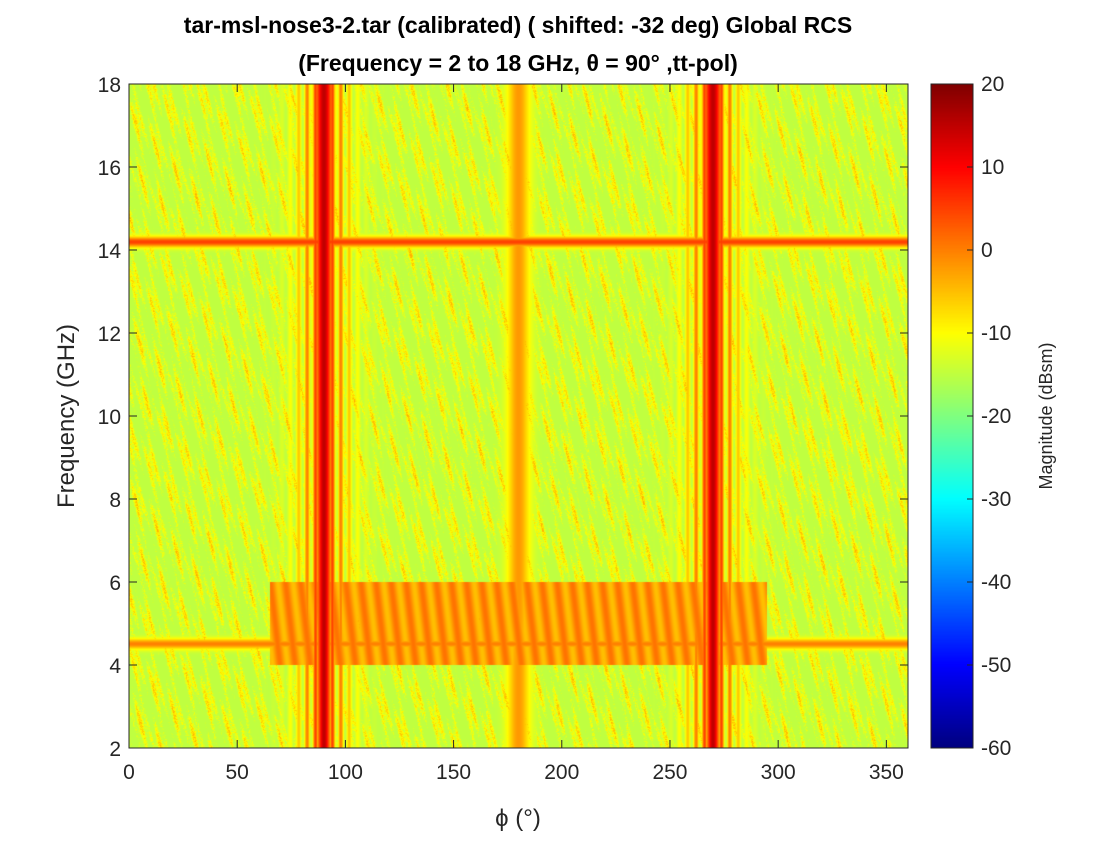  What do you see at coordinates (996, 416) in the screenshot?
I see `colorbar-tick-label: -20` at bounding box center [996, 416].